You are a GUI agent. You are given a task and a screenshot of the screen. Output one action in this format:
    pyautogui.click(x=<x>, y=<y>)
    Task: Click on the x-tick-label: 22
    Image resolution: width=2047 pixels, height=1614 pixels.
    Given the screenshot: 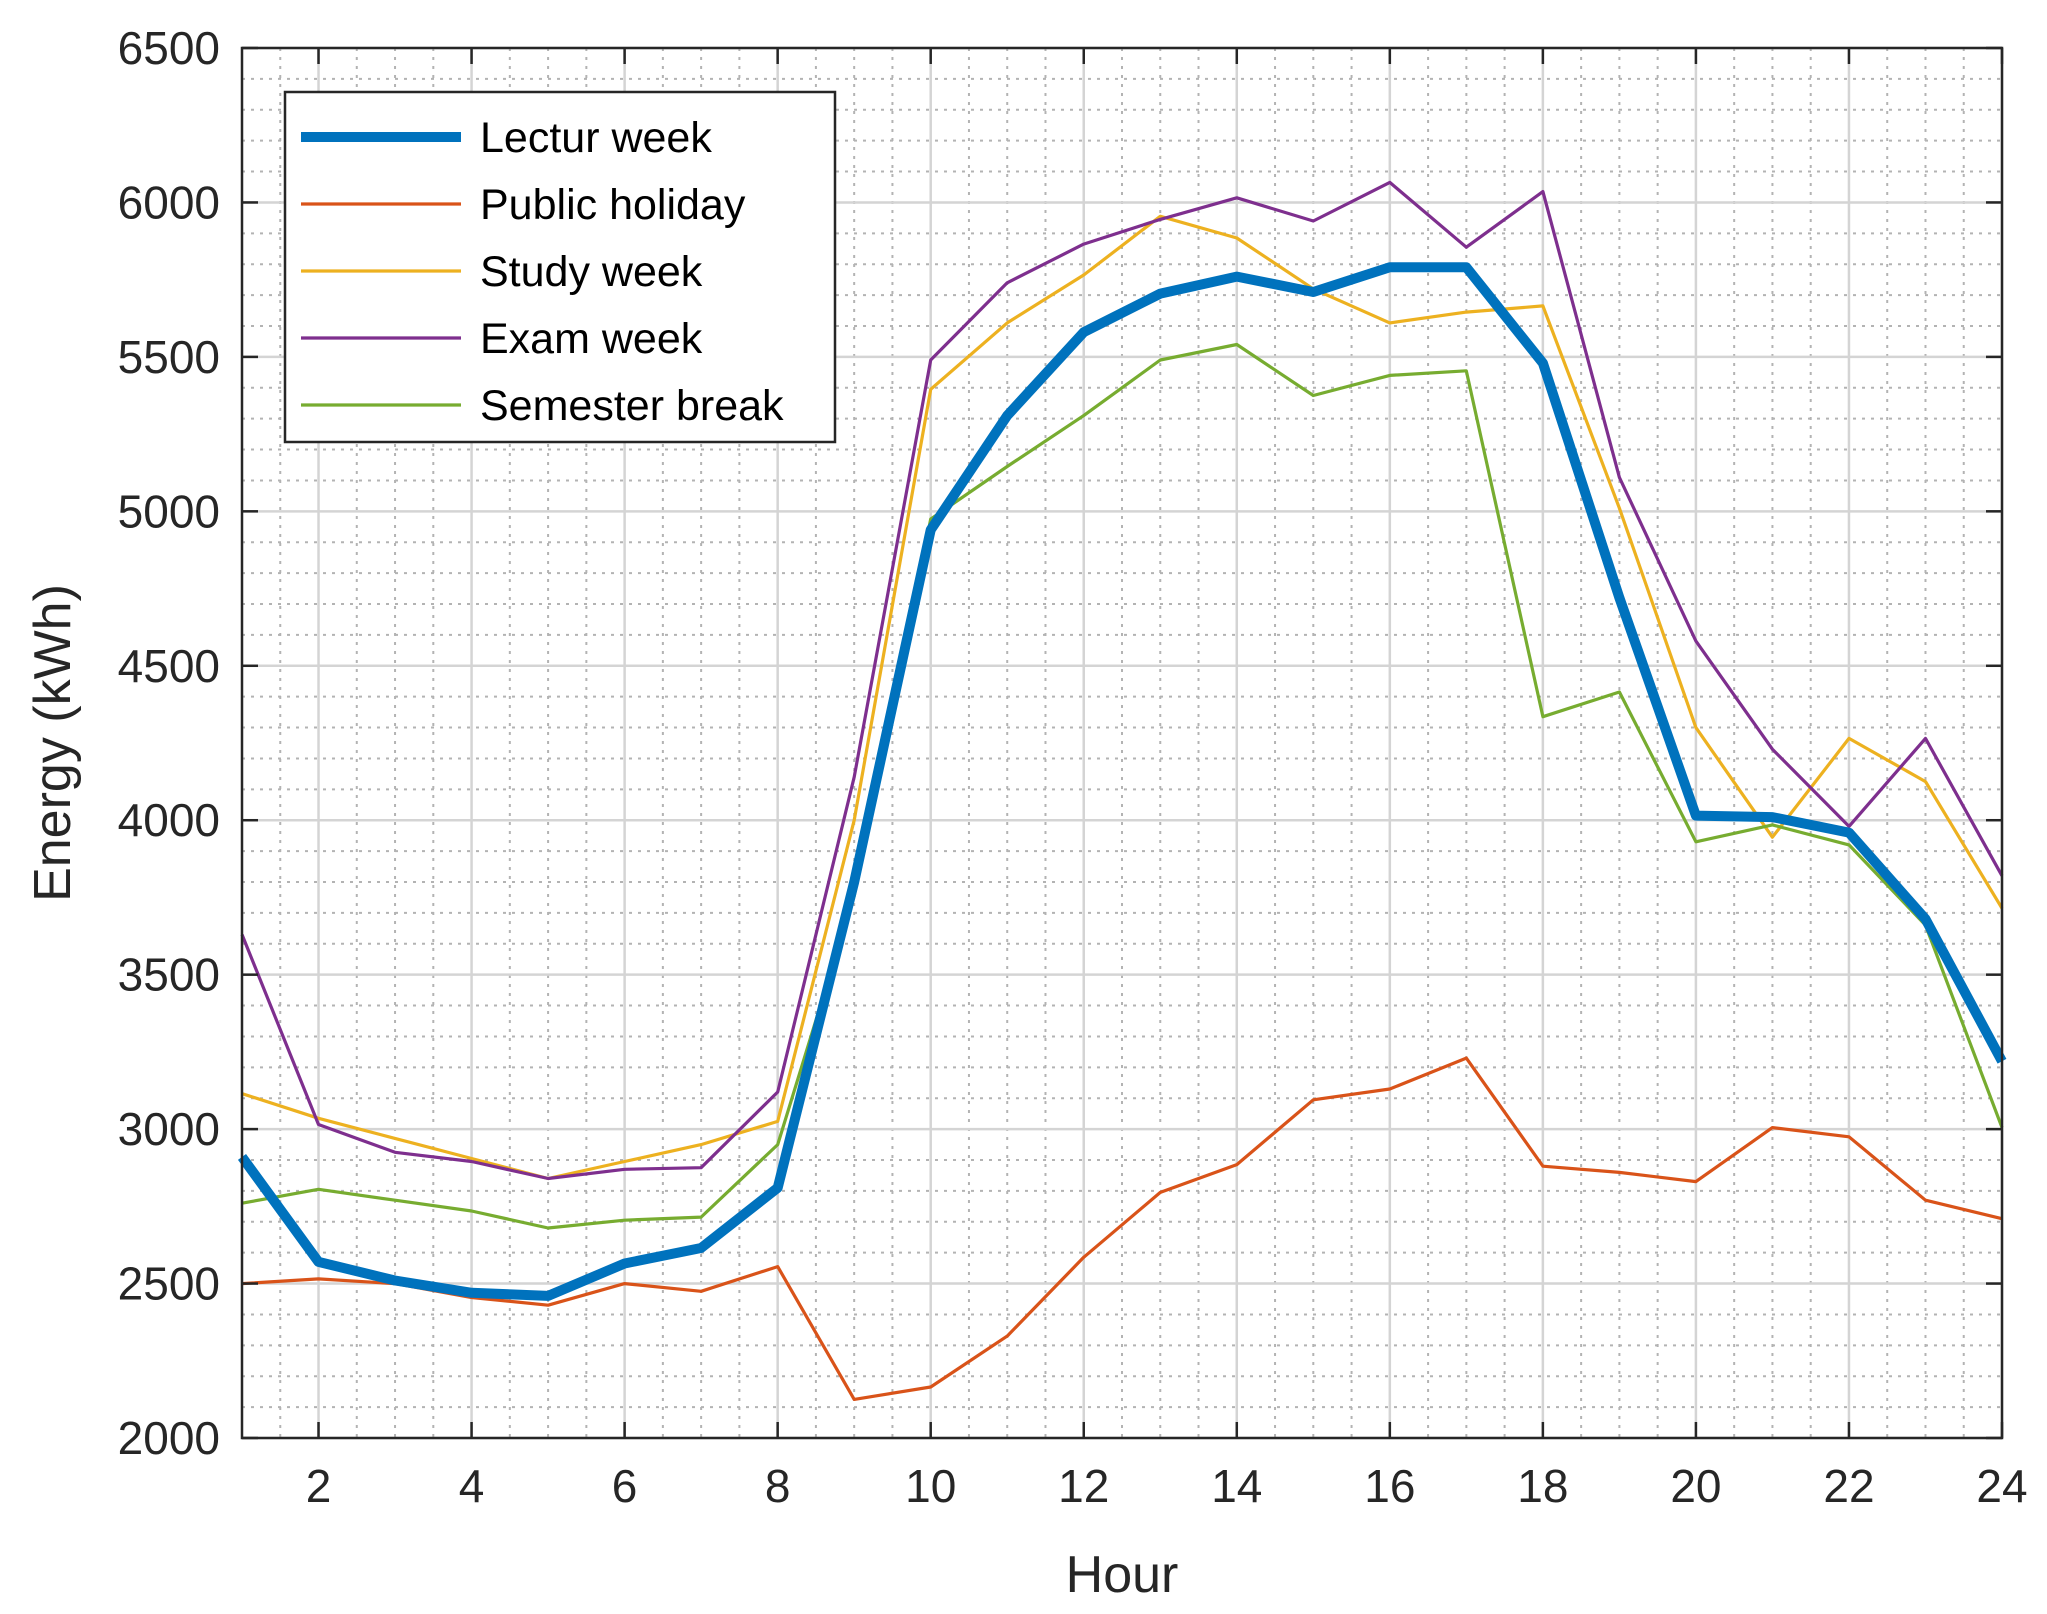 What is the action you would take?
    pyautogui.click(x=1848, y=1486)
    